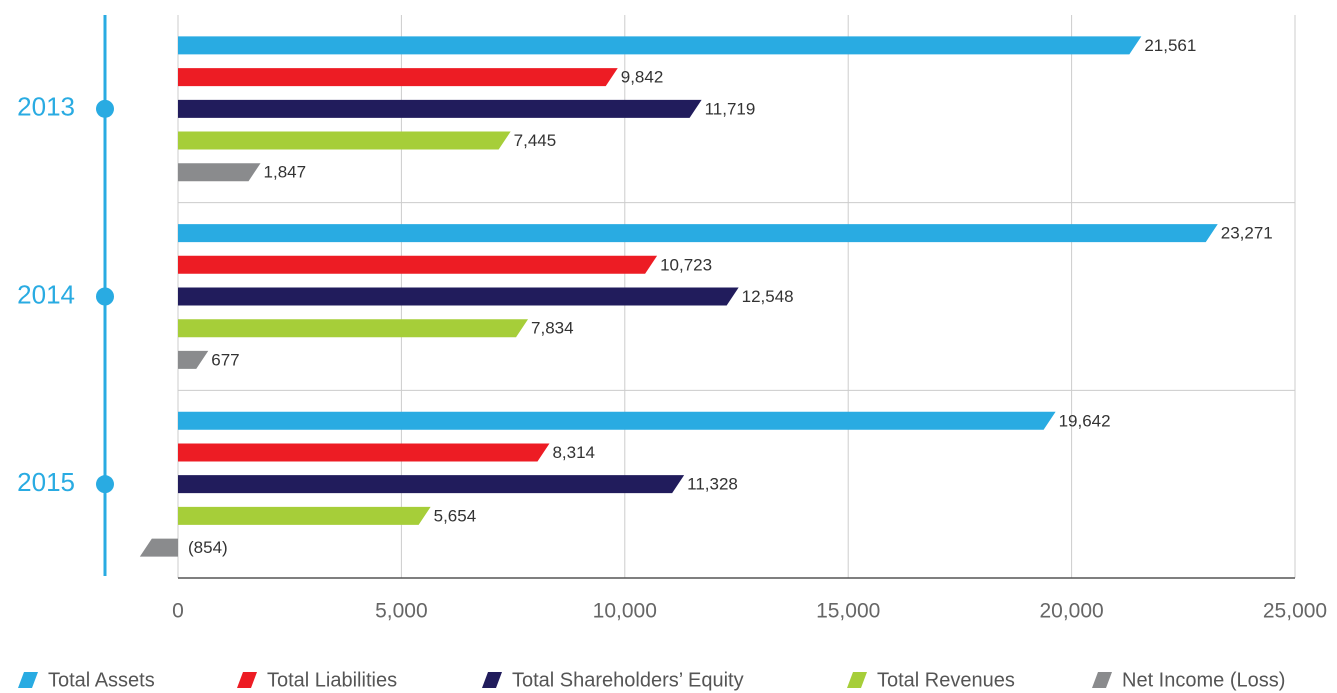  What do you see at coordinates (552, 328) in the screenshot?
I see `value-label: 7,834` at bounding box center [552, 328].